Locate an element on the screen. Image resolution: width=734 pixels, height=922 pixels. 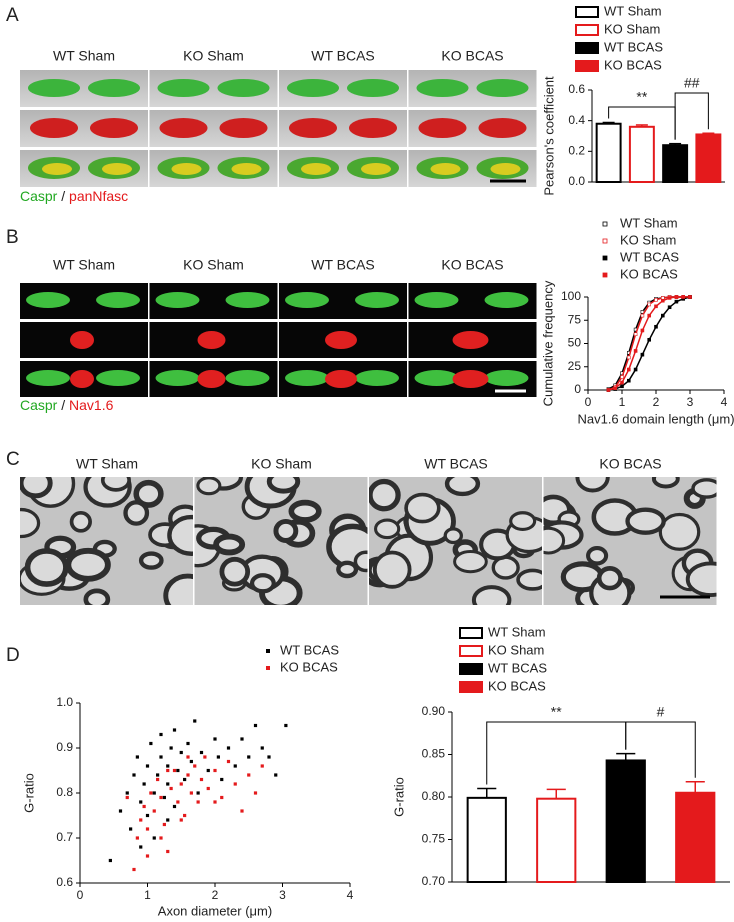
y-tick-label: 50 is located at coordinates (575, 343).